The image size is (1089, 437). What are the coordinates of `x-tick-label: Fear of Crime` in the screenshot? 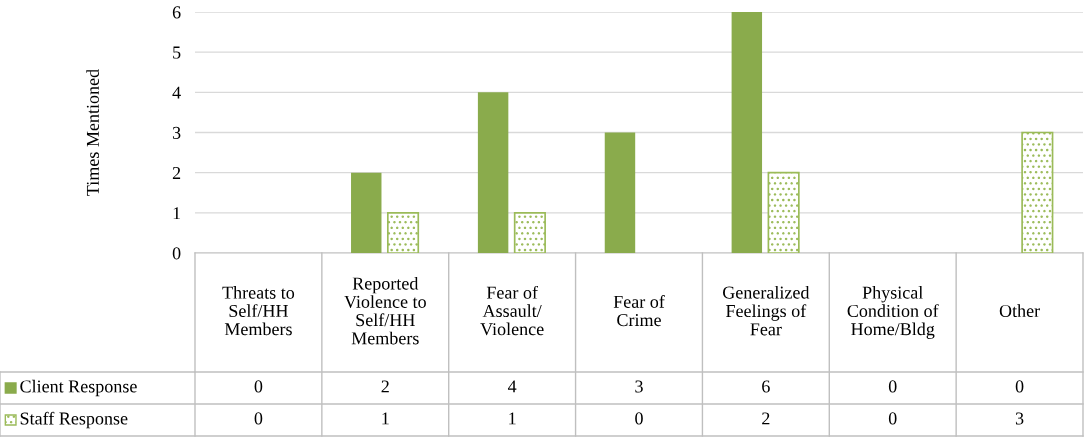 It's located at (639, 311).